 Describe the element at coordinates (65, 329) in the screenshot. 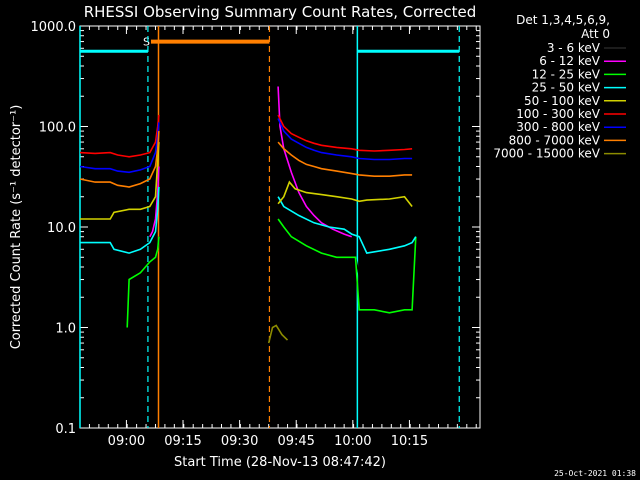

I see `y-tick-label: 1.0` at that location.